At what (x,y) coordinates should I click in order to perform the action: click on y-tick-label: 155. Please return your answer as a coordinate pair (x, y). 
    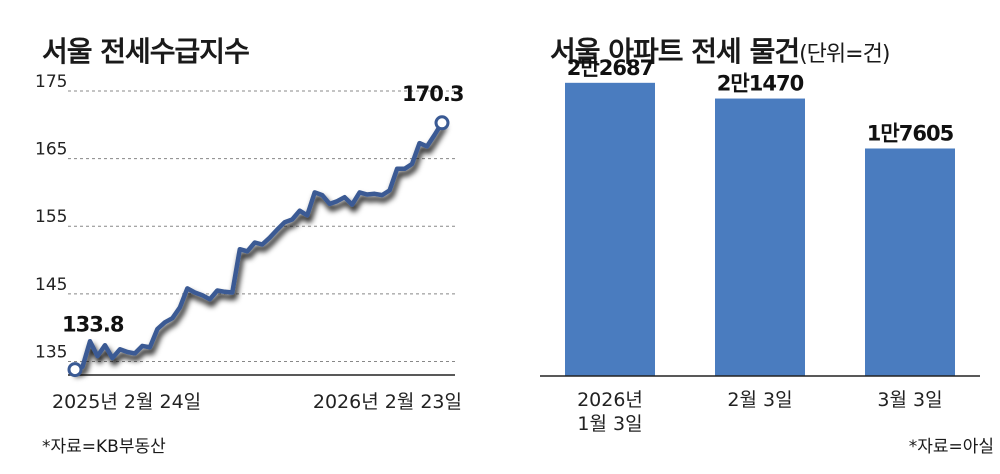
    Looking at the image, I should click on (51, 217).